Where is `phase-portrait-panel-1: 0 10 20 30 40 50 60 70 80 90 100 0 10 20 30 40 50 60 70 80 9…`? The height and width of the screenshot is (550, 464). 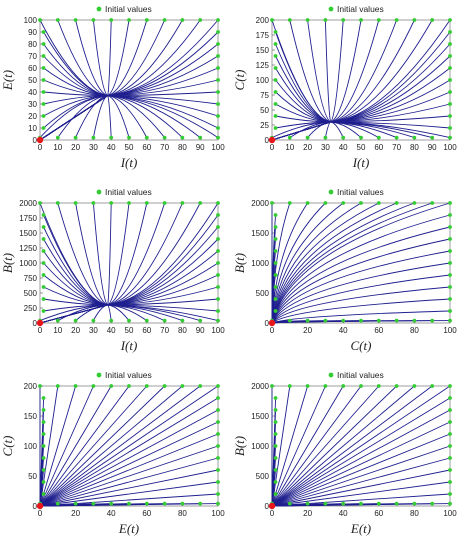
phase-portrait-panel-1: 0 10 20 30 40 50 60 70 80 90 100 0 10 20 30 40 50 60 70 80 9… is located at coordinates (112, 87).